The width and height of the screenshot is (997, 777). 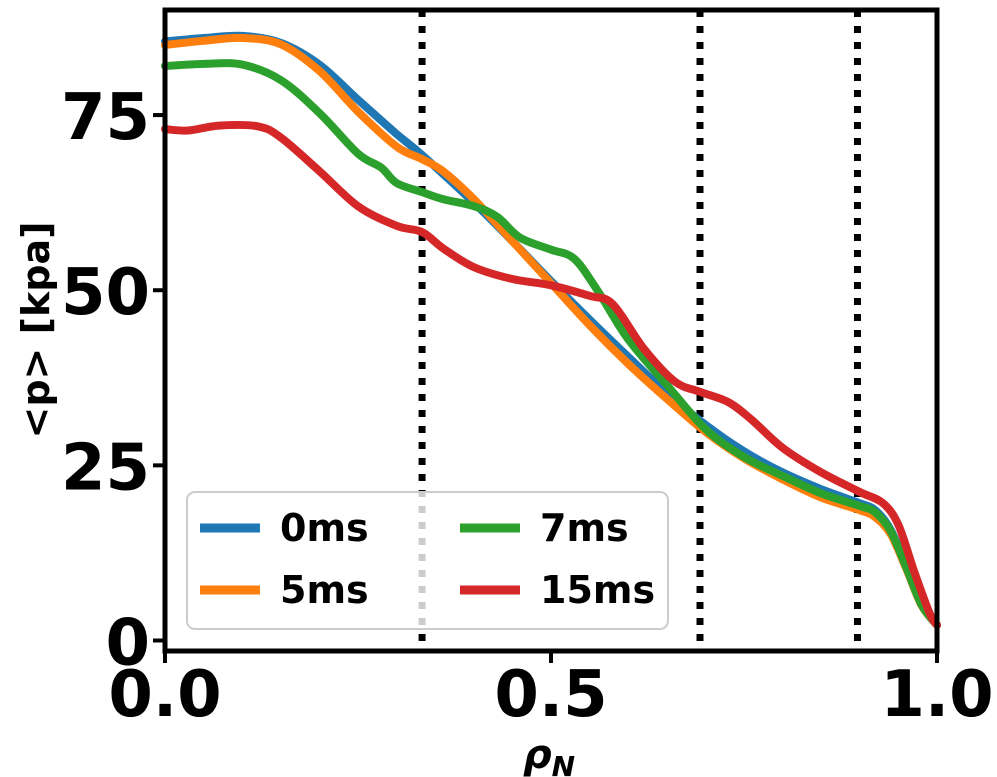 I want to click on legend-label-0ms: 0ms, so click(x=324, y=528).